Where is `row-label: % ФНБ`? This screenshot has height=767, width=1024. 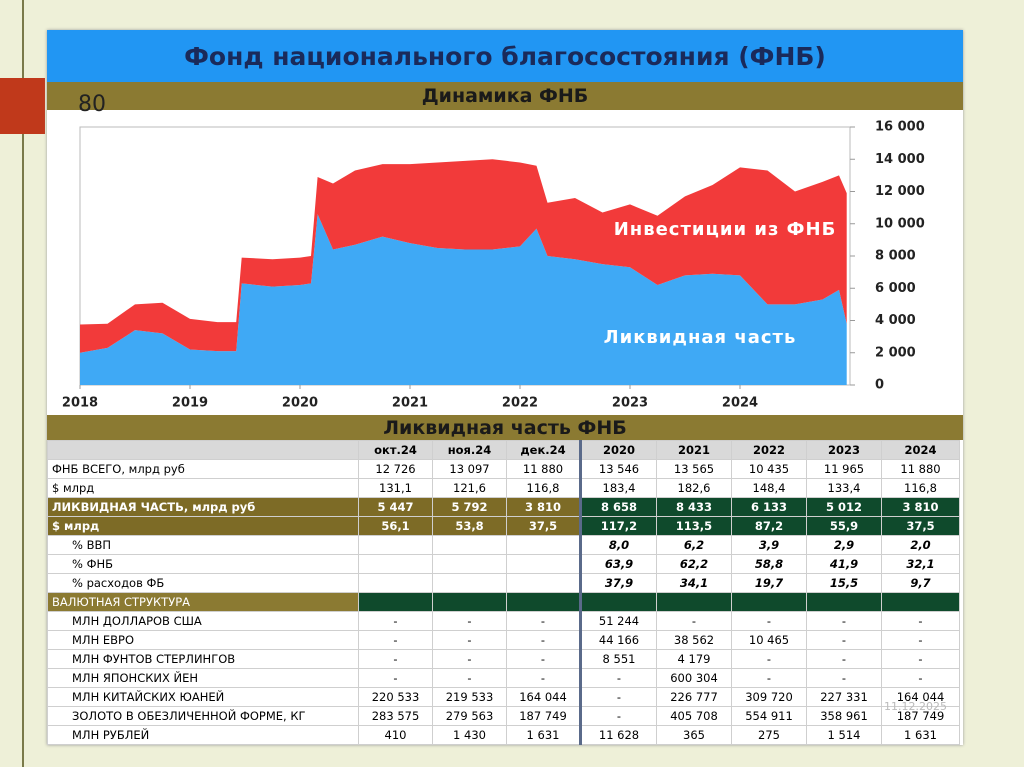
row-label: % ФНБ is located at coordinates (203, 564).